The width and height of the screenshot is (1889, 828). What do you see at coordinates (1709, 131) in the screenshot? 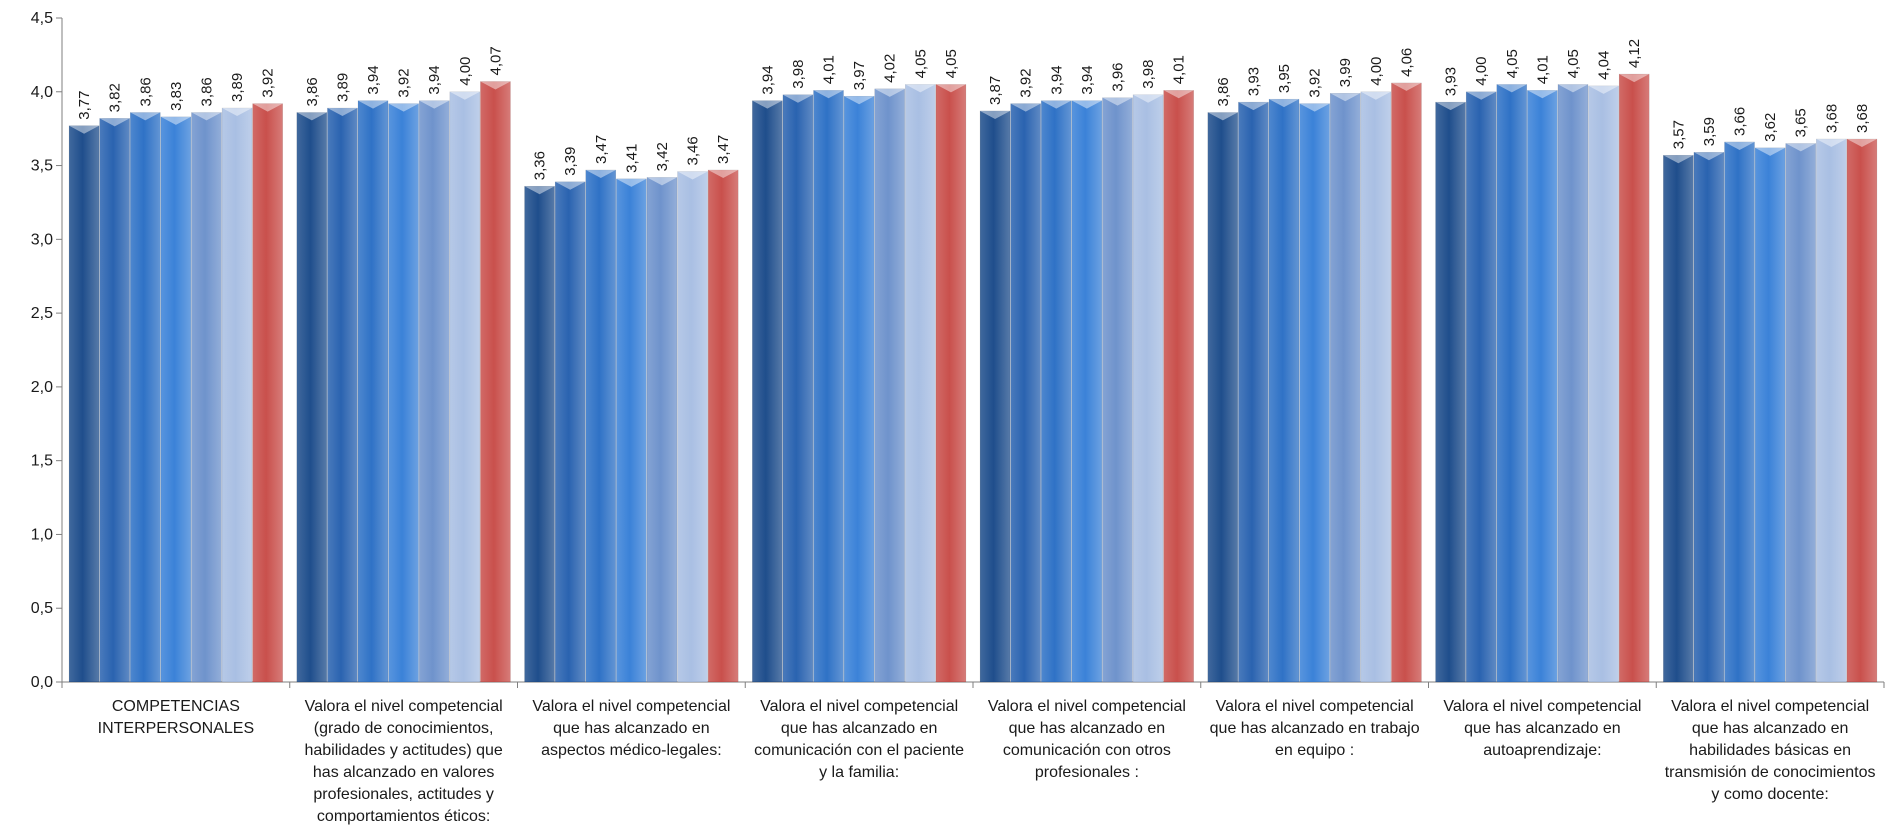
I see `data-label: 3,59` at bounding box center [1709, 131].